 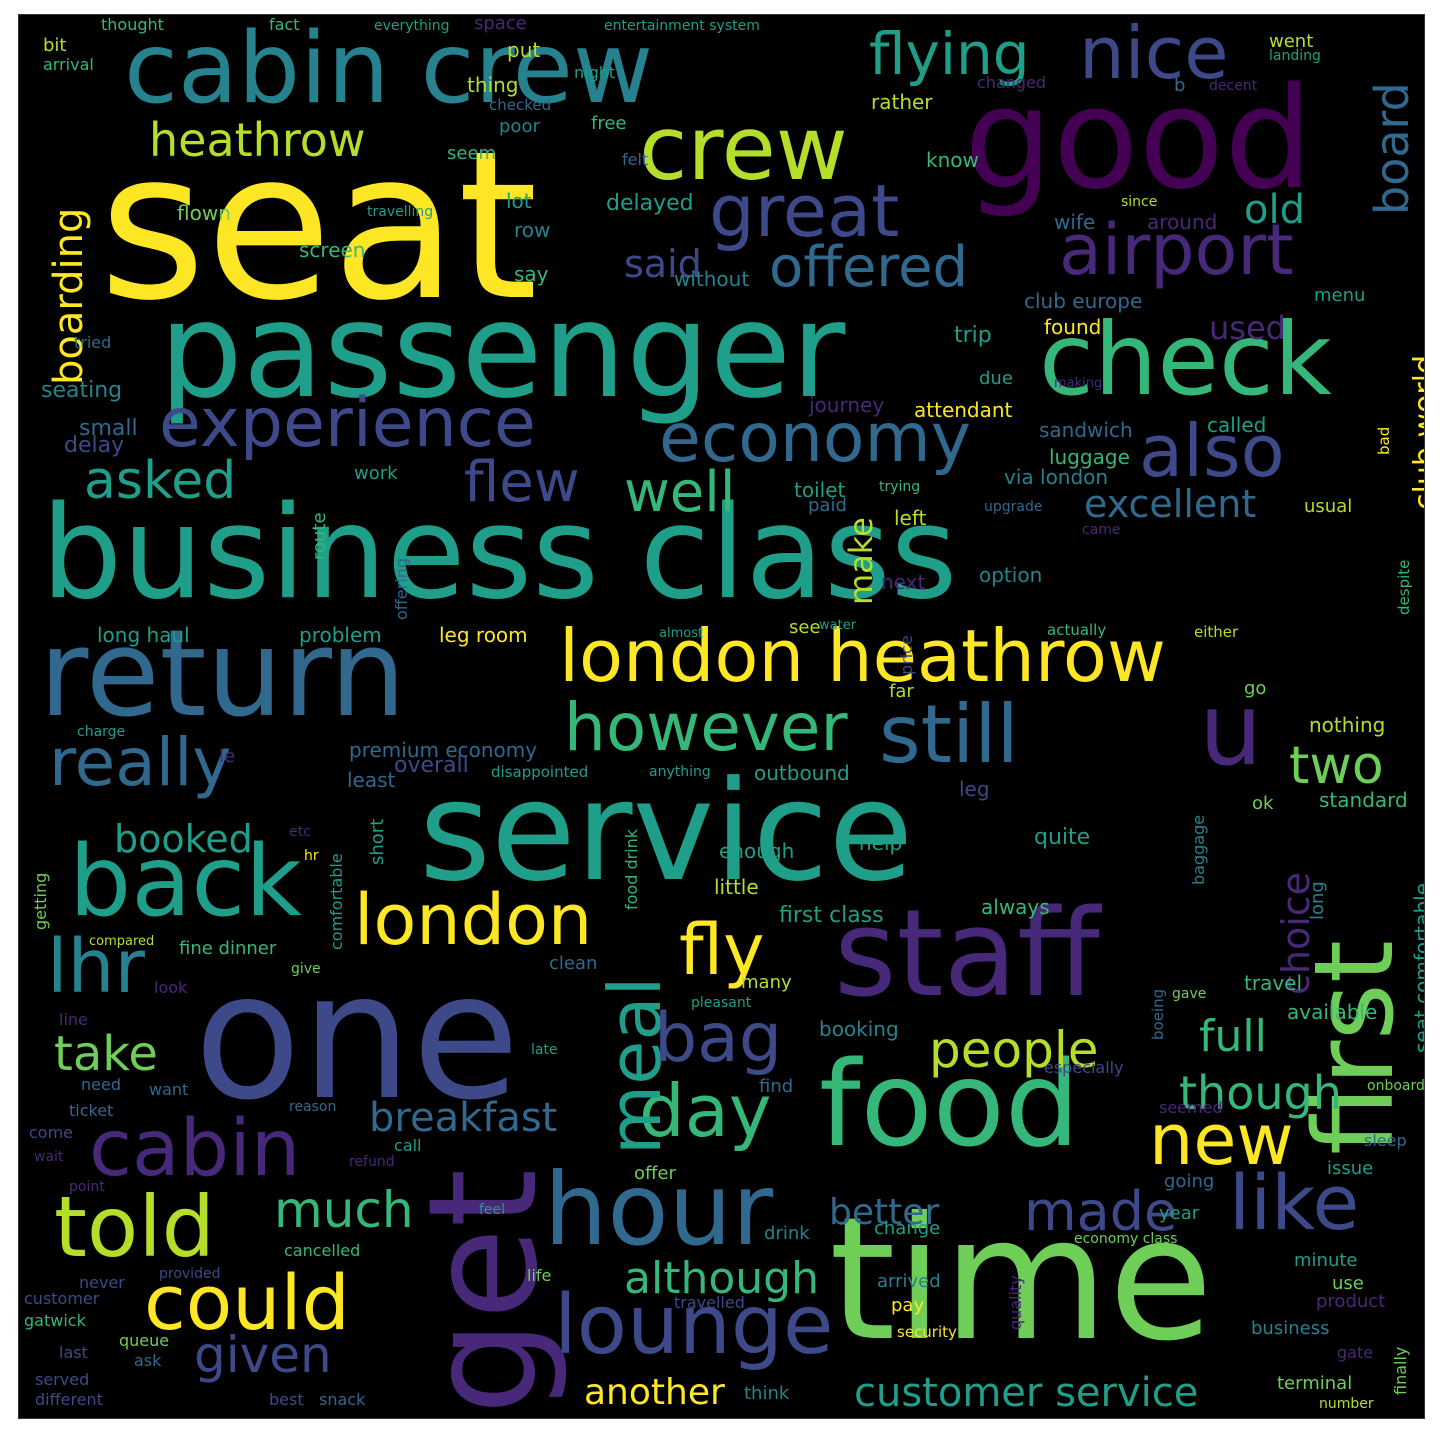 What do you see at coordinates (1084, 1067) in the screenshot?
I see `word-especially: especially` at bounding box center [1084, 1067].